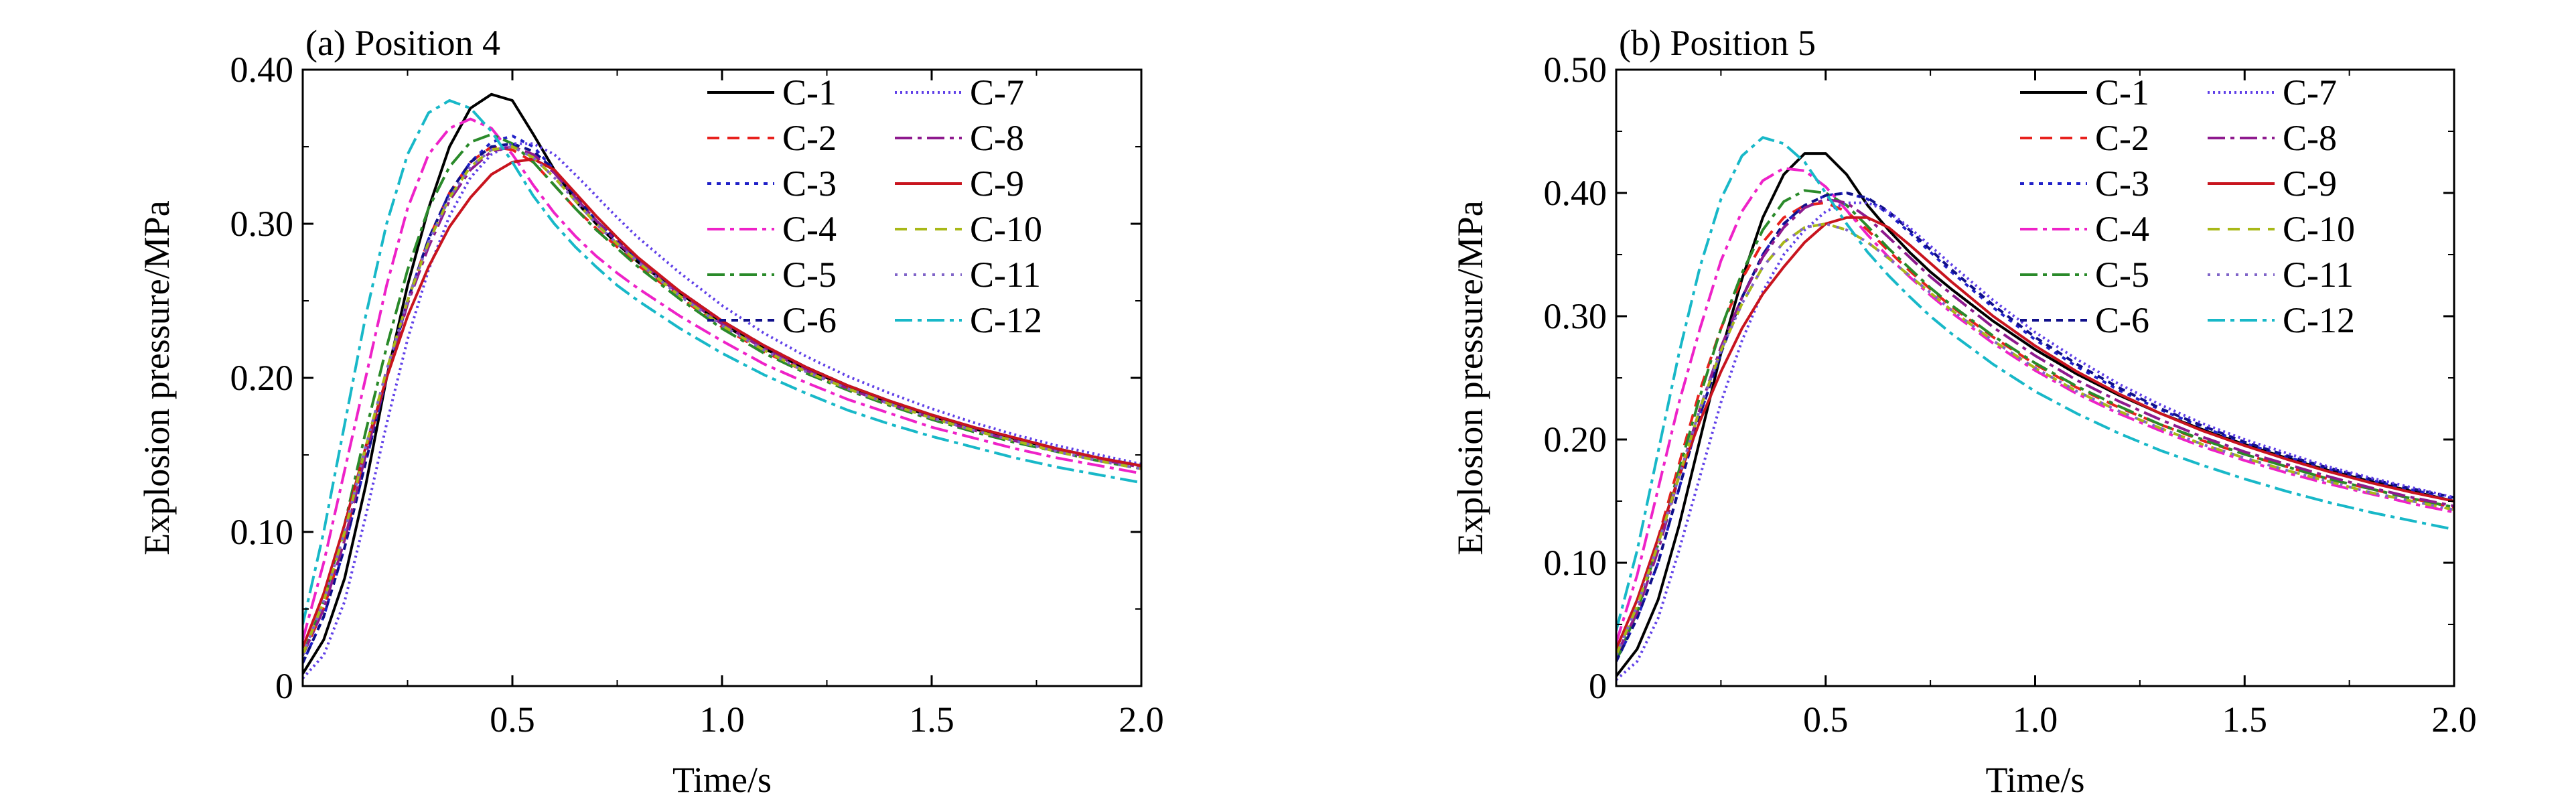 The height and width of the screenshot is (812, 2576). Describe the element at coordinates (402, 43) in the screenshot. I see `chart-title: (a) Position 4` at that location.